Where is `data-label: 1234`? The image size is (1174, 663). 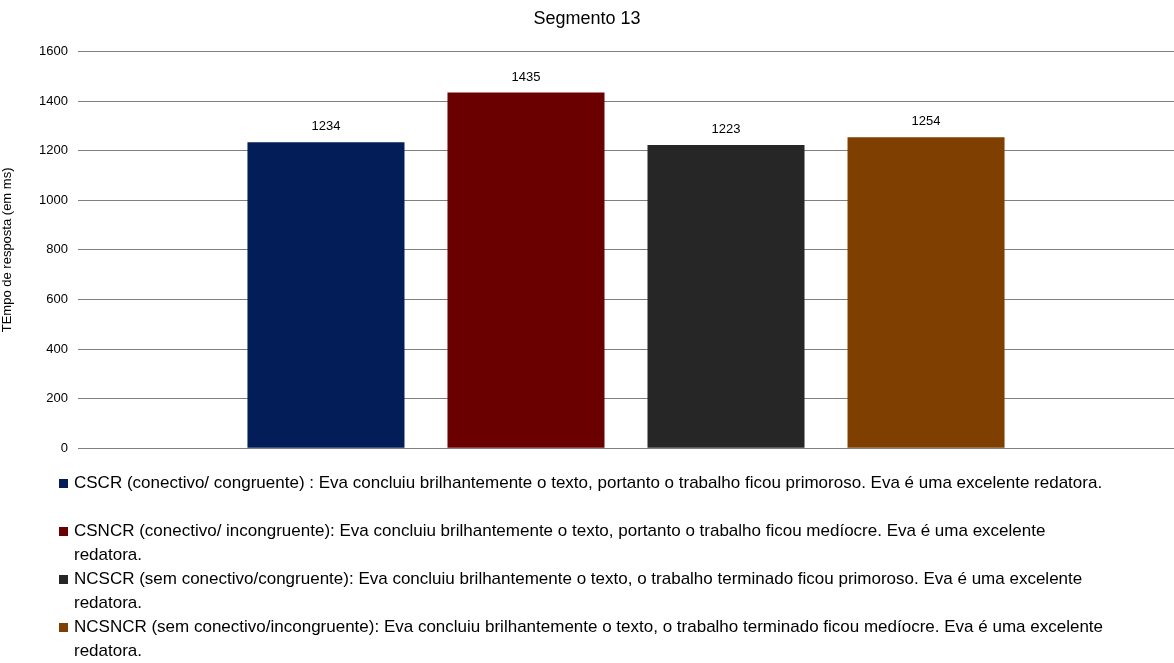 data-label: 1234 is located at coordinates (326, 126).